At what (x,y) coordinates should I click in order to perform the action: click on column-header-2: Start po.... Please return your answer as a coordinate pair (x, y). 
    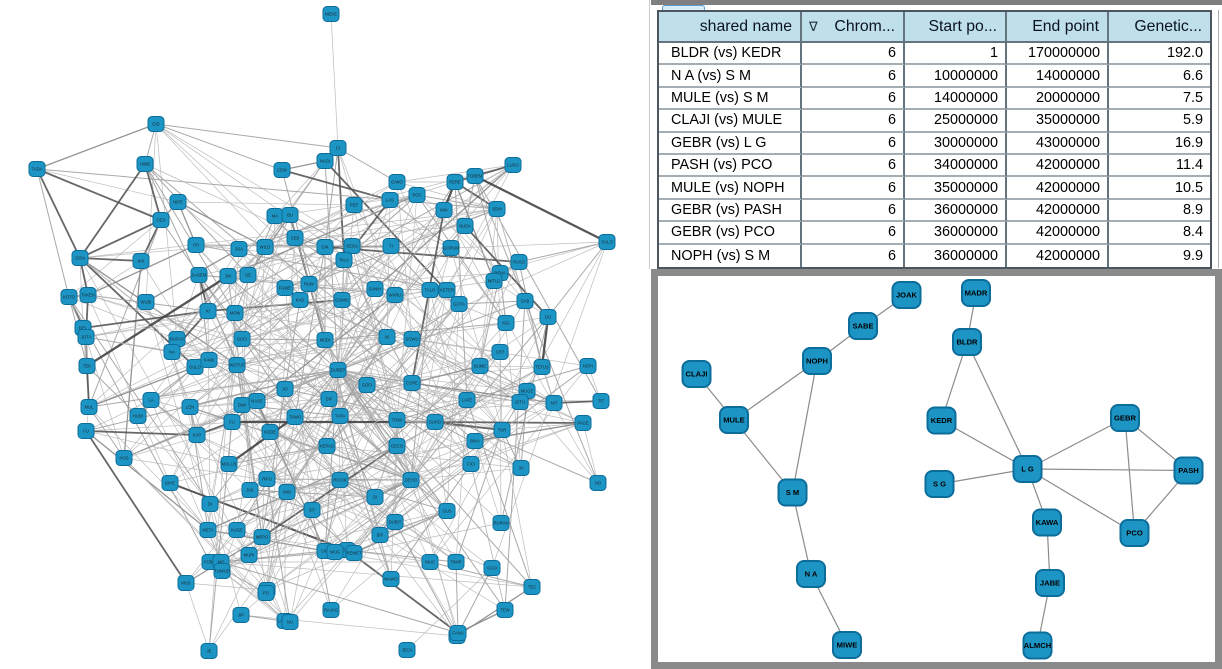
    Looking at the image, I should click on (956, 27).